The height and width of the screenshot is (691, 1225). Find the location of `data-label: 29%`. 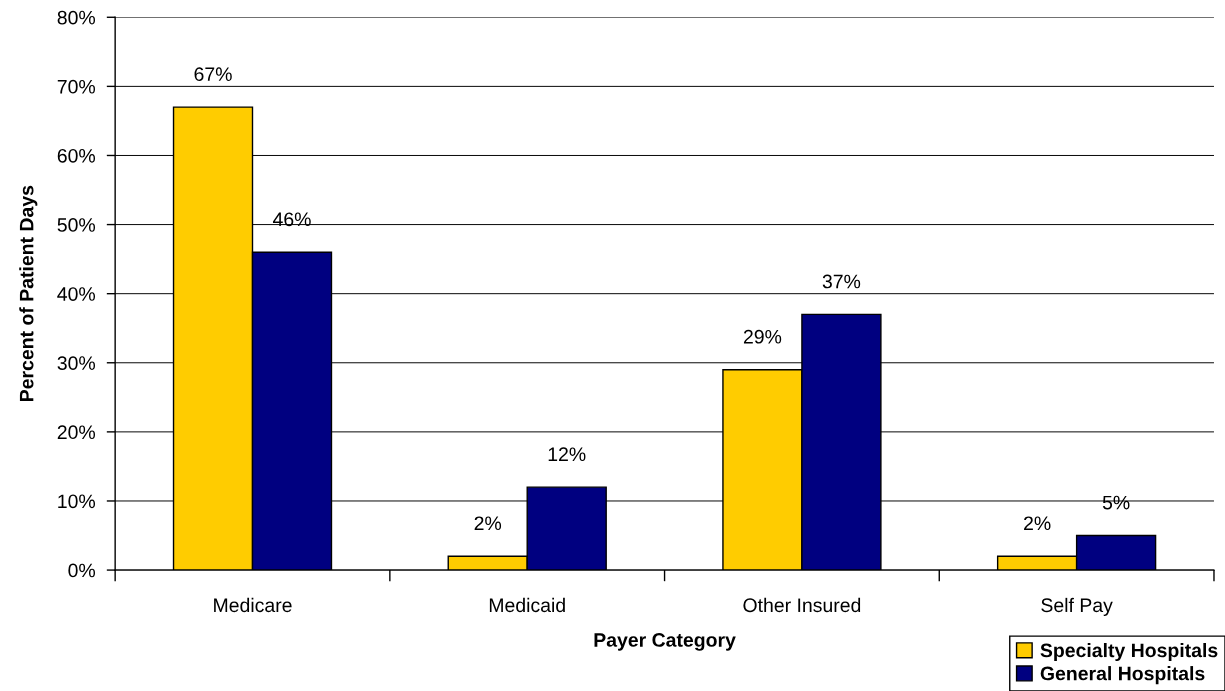

data-label: 29% is located at coordinates (762, 336).